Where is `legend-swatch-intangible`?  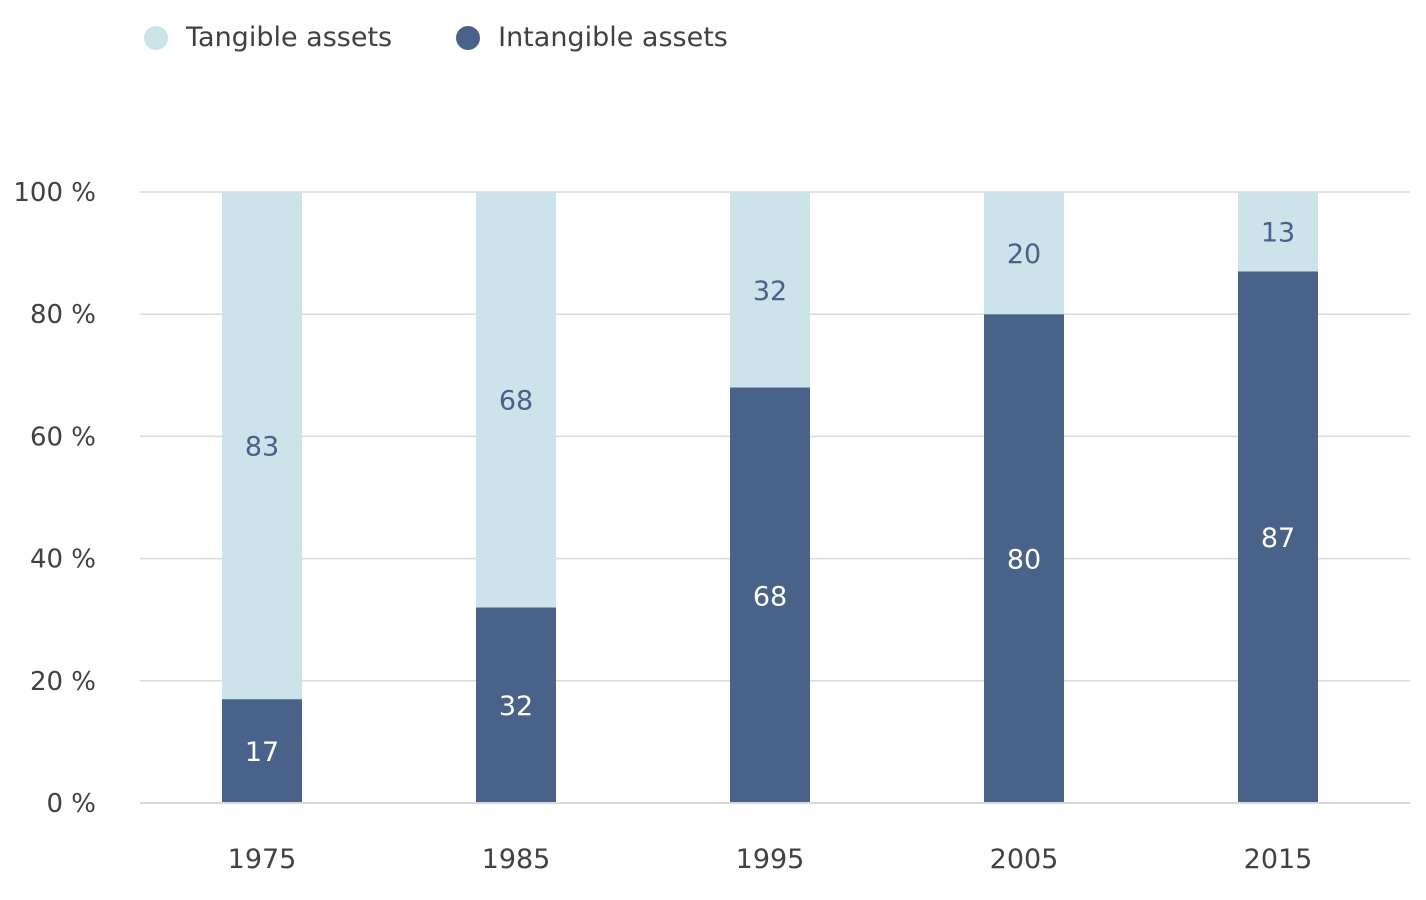 legend-swatch-intangible is located at coordinates (468, 37).